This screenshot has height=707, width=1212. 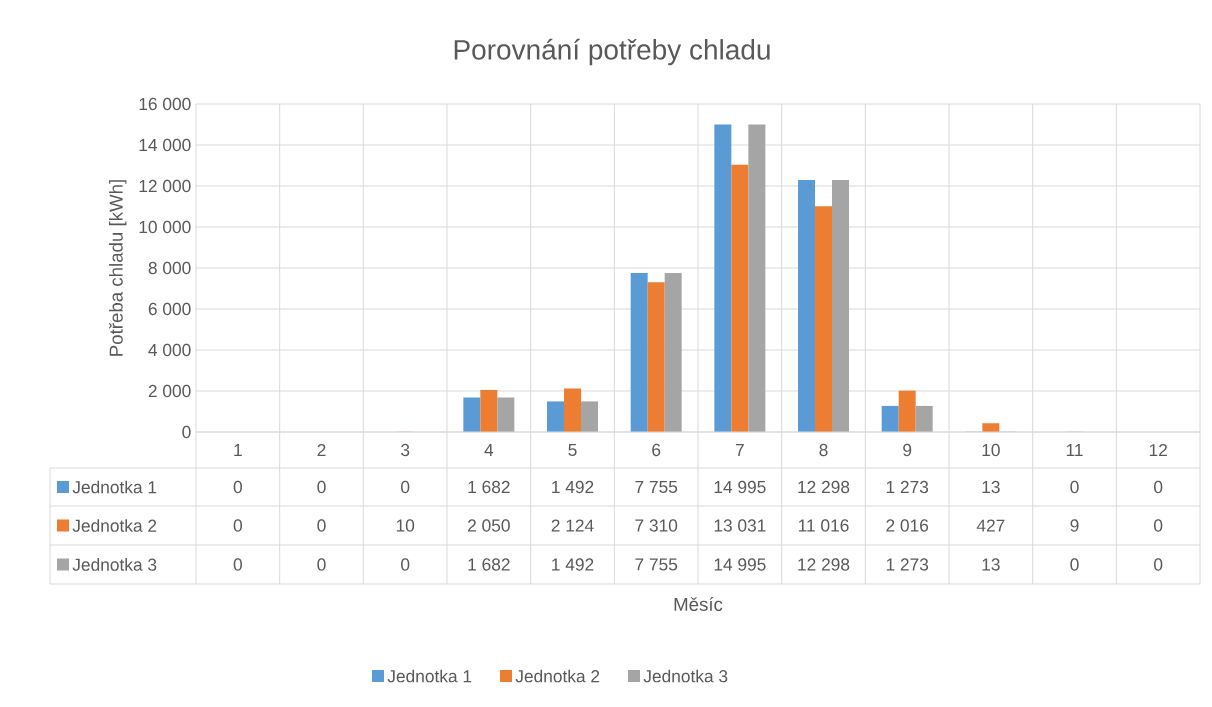 What do you see at coordinates (572, 450) in the screenshot?
I see `x-tick-label: 5` at bounding box center [572, 450].